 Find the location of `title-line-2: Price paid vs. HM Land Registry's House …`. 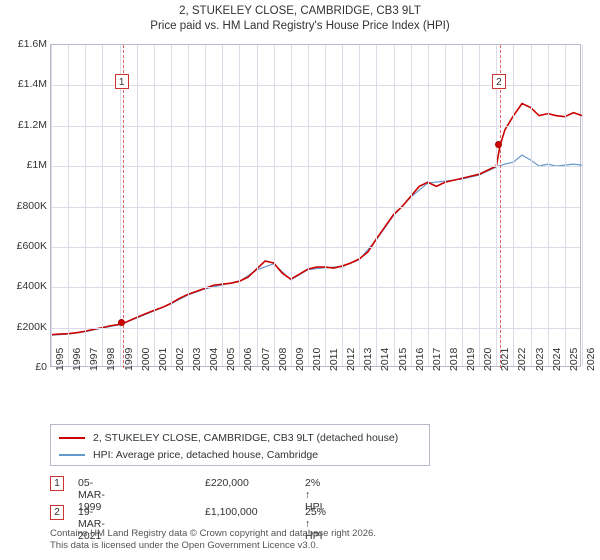

title-line-2: Price paid vs. HM Land Registry's House … is located at coordinates (300, 26).